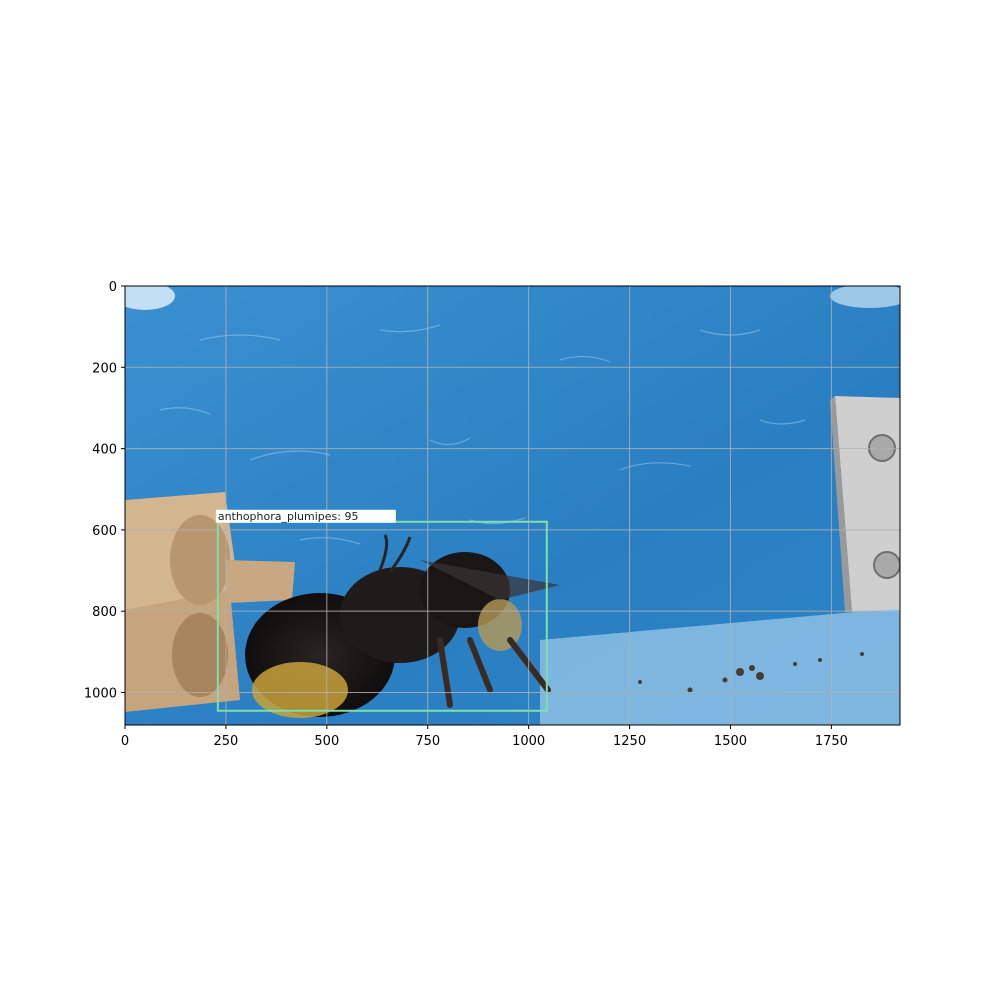 This screenshot has height=1000, width=1000. What do you see at coordinates (751, 672) in the screenshot?
I see `debris` at bounding box center [751, 672].